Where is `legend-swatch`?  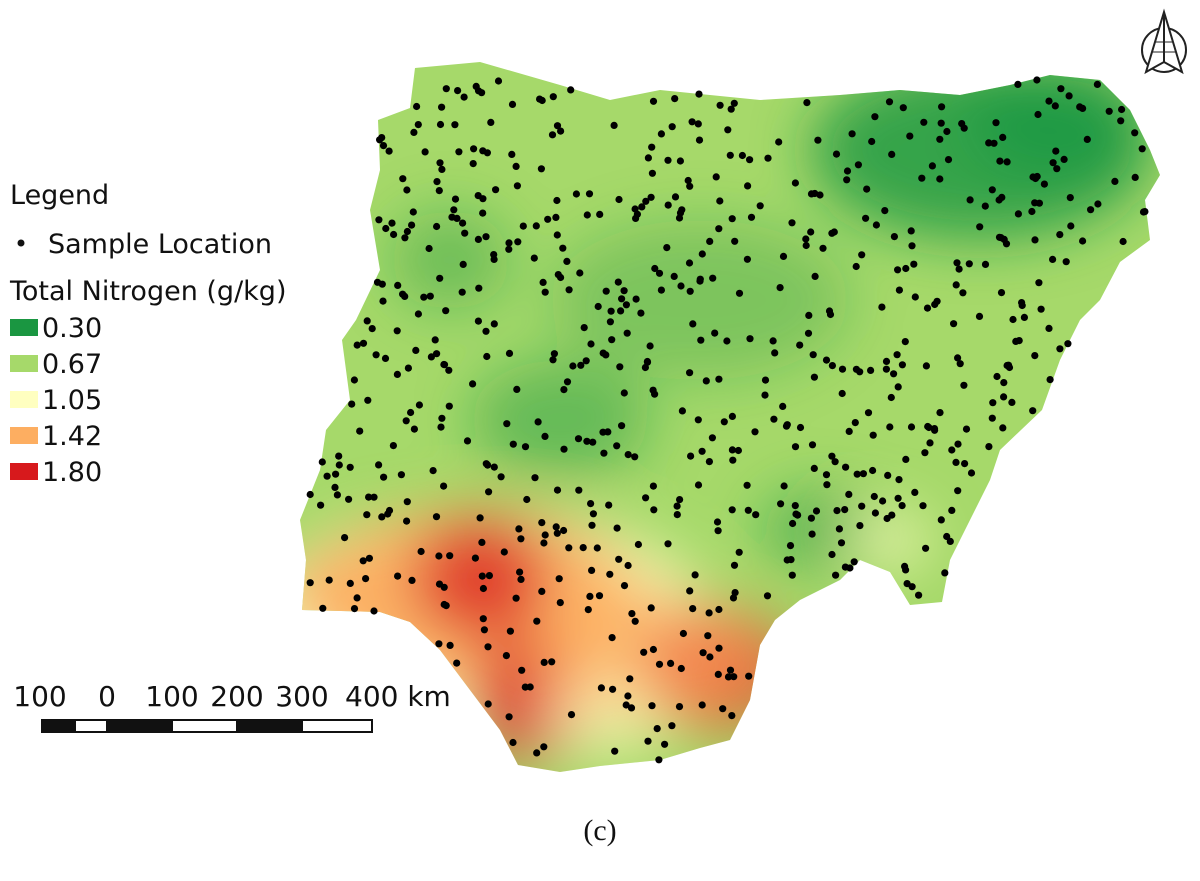 legend-swatch is located at coordinates (24, 435).